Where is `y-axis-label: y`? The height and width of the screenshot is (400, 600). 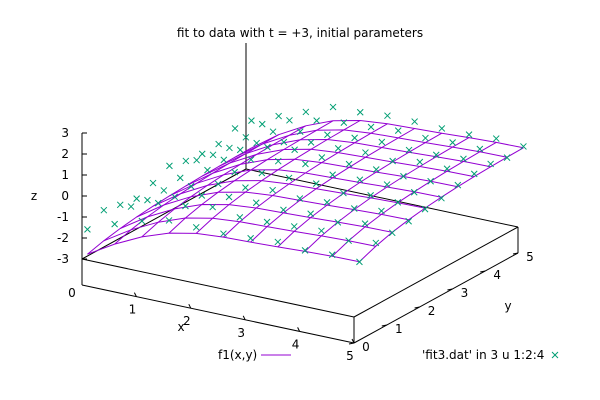 y-axis-label: y is located at coordinates (507, 306).